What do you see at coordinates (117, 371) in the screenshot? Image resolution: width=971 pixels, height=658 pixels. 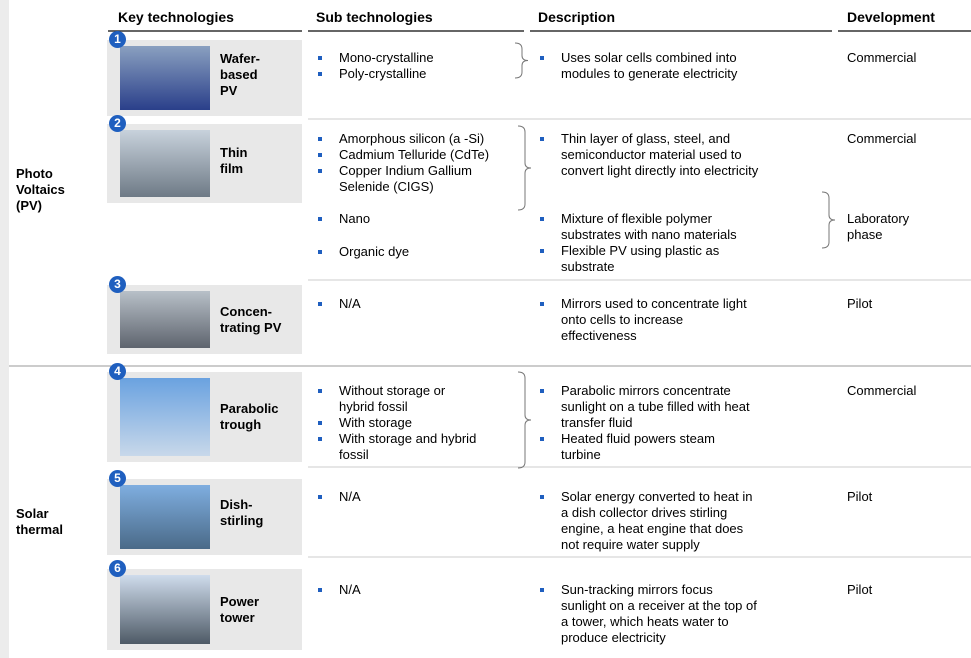 I see `number-badge: 4` at bounding box center [117, 371].